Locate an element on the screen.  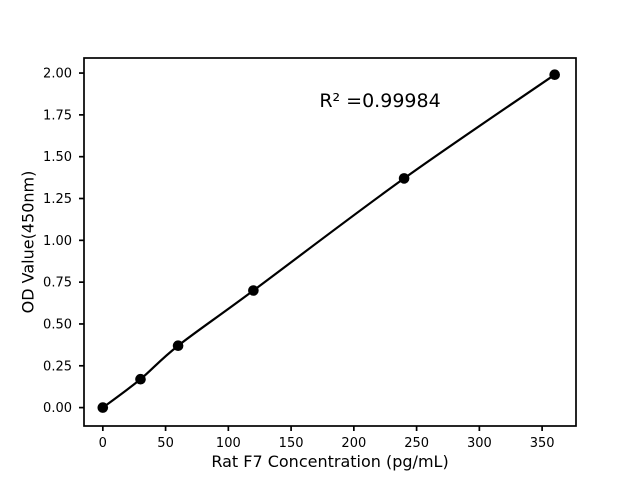
x-tick-label: 50 is located at coordinates (165, 443).